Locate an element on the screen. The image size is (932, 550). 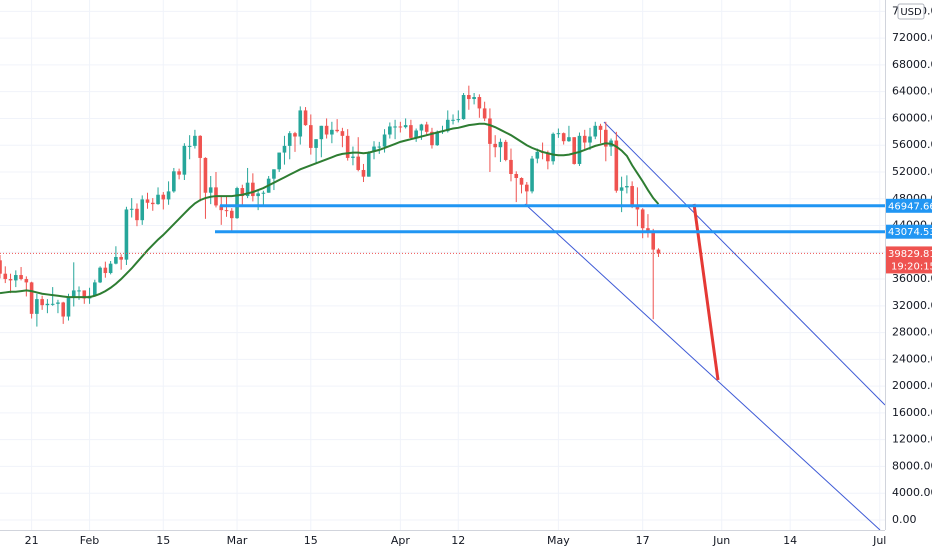
y-tick-label: 24000.00 is located at coordinates (912, 358).